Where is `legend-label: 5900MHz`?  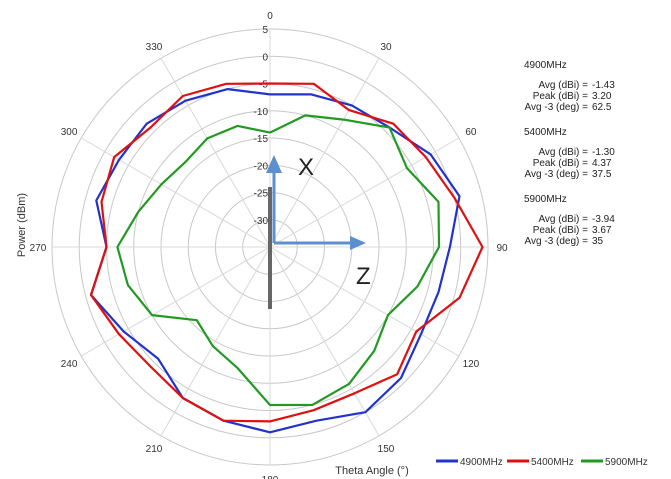
legend-label: 5900MHz is located at coordinates (626, 462).